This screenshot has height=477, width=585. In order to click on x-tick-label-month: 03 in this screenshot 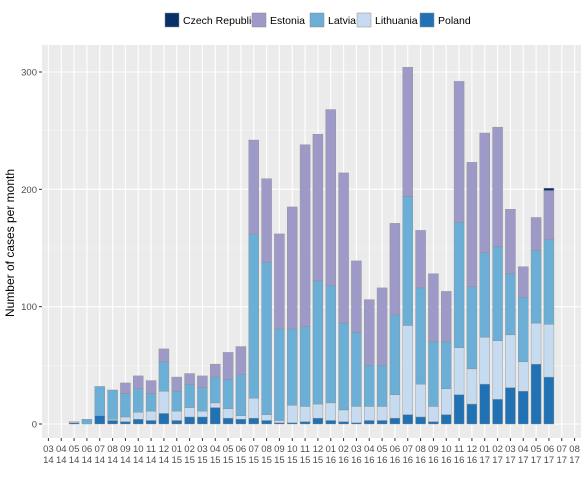, I will do `click(48, 449)`.